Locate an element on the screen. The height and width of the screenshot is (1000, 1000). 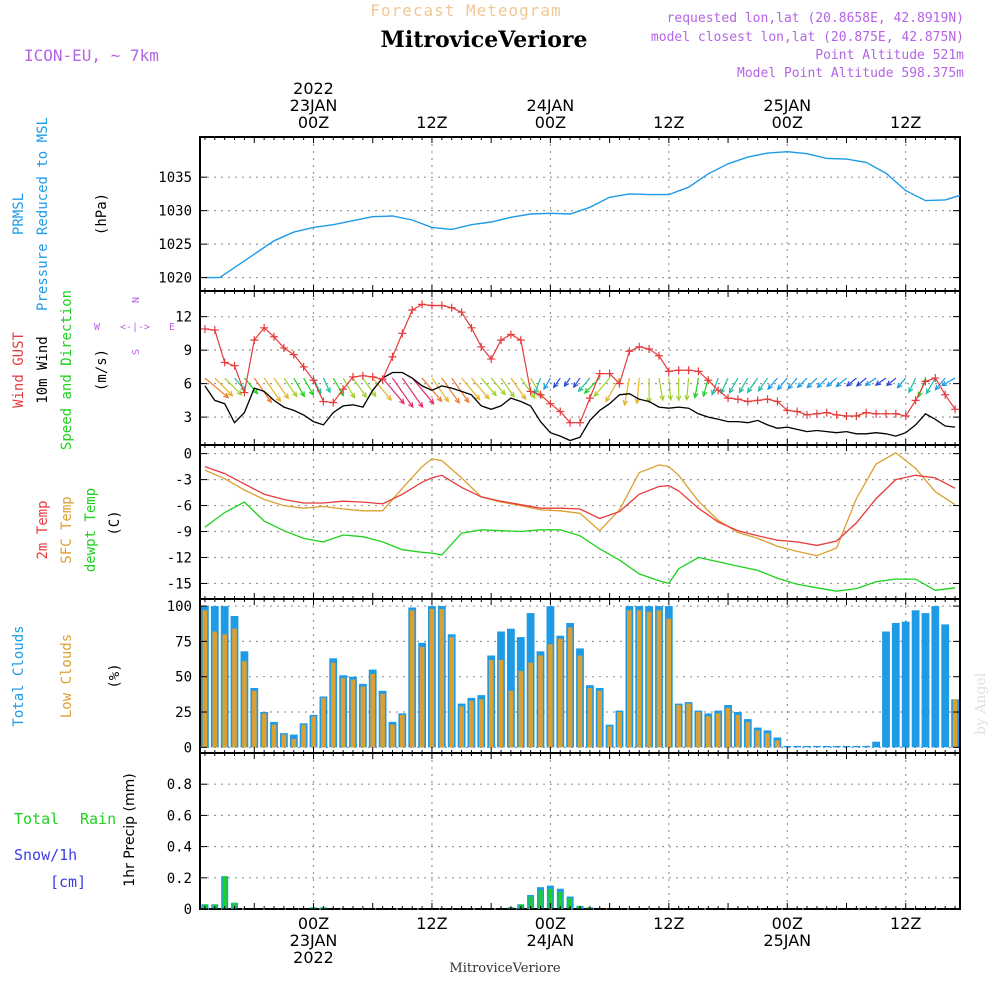
clouds-labels: Total Clouds Low Clouds (%) is located at coordinates (67, 675).